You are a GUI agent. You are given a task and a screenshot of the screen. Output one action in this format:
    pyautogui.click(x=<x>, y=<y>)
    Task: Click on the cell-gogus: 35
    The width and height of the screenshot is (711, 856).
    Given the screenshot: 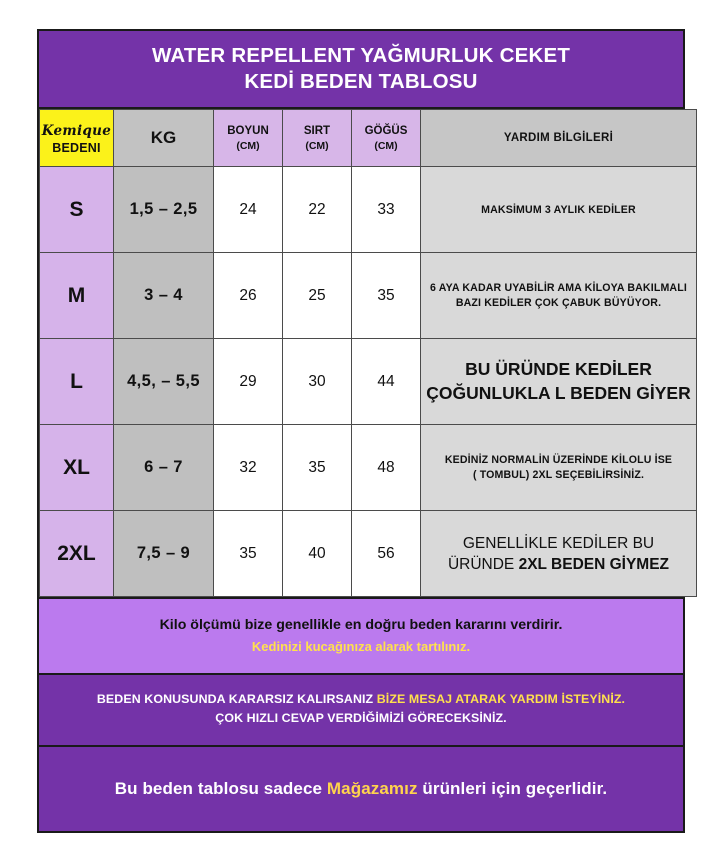 What is the action you would take?
    pyautogui.click(x=386, y=296)
    